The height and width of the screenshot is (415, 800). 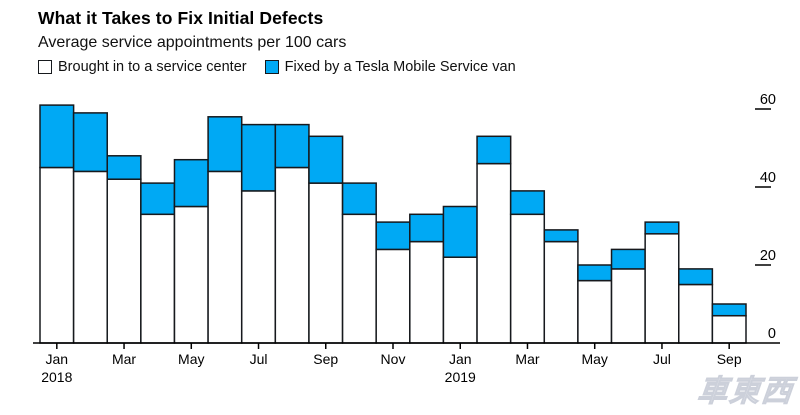 What do you see at coordinates (271, 67) in the screenshot?
I see `legend-swatch-blue` at bounding box center [271, 67].